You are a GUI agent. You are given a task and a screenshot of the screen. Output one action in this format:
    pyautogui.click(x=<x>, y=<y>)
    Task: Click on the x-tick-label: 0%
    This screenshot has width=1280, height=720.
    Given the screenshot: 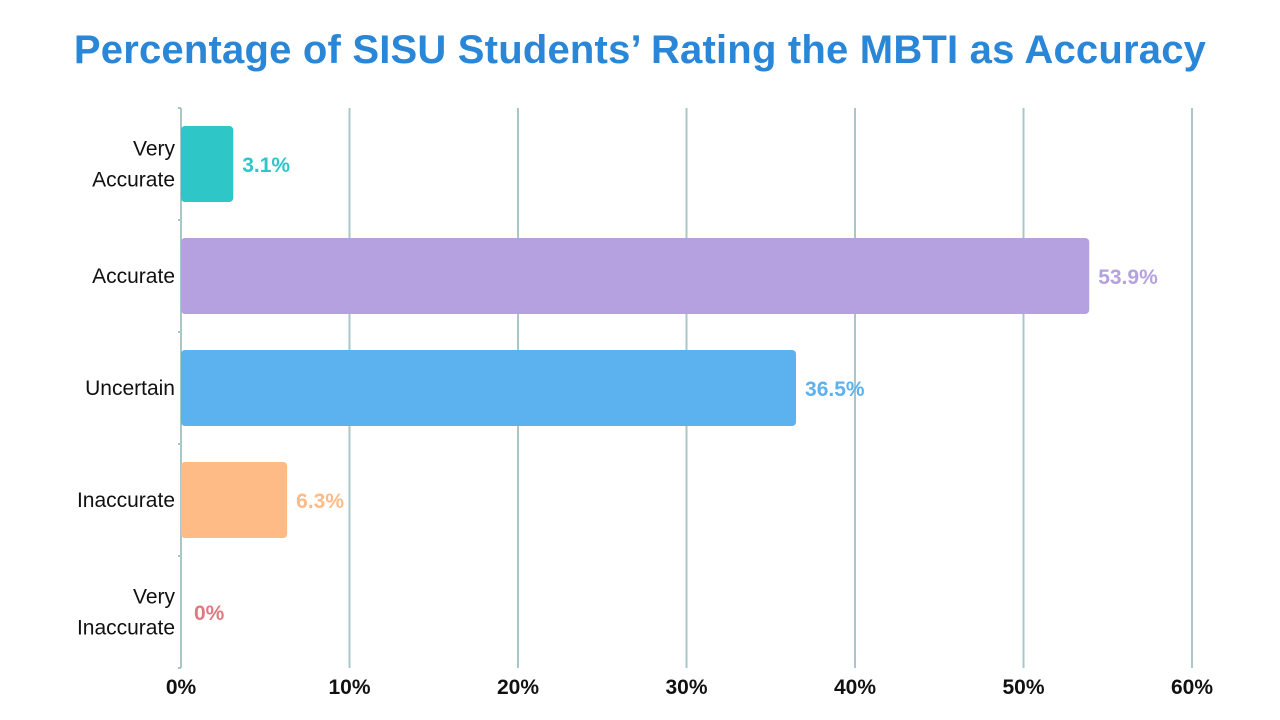 What is the action you would take?
    pyautogui.click(x=181, y=687)
    